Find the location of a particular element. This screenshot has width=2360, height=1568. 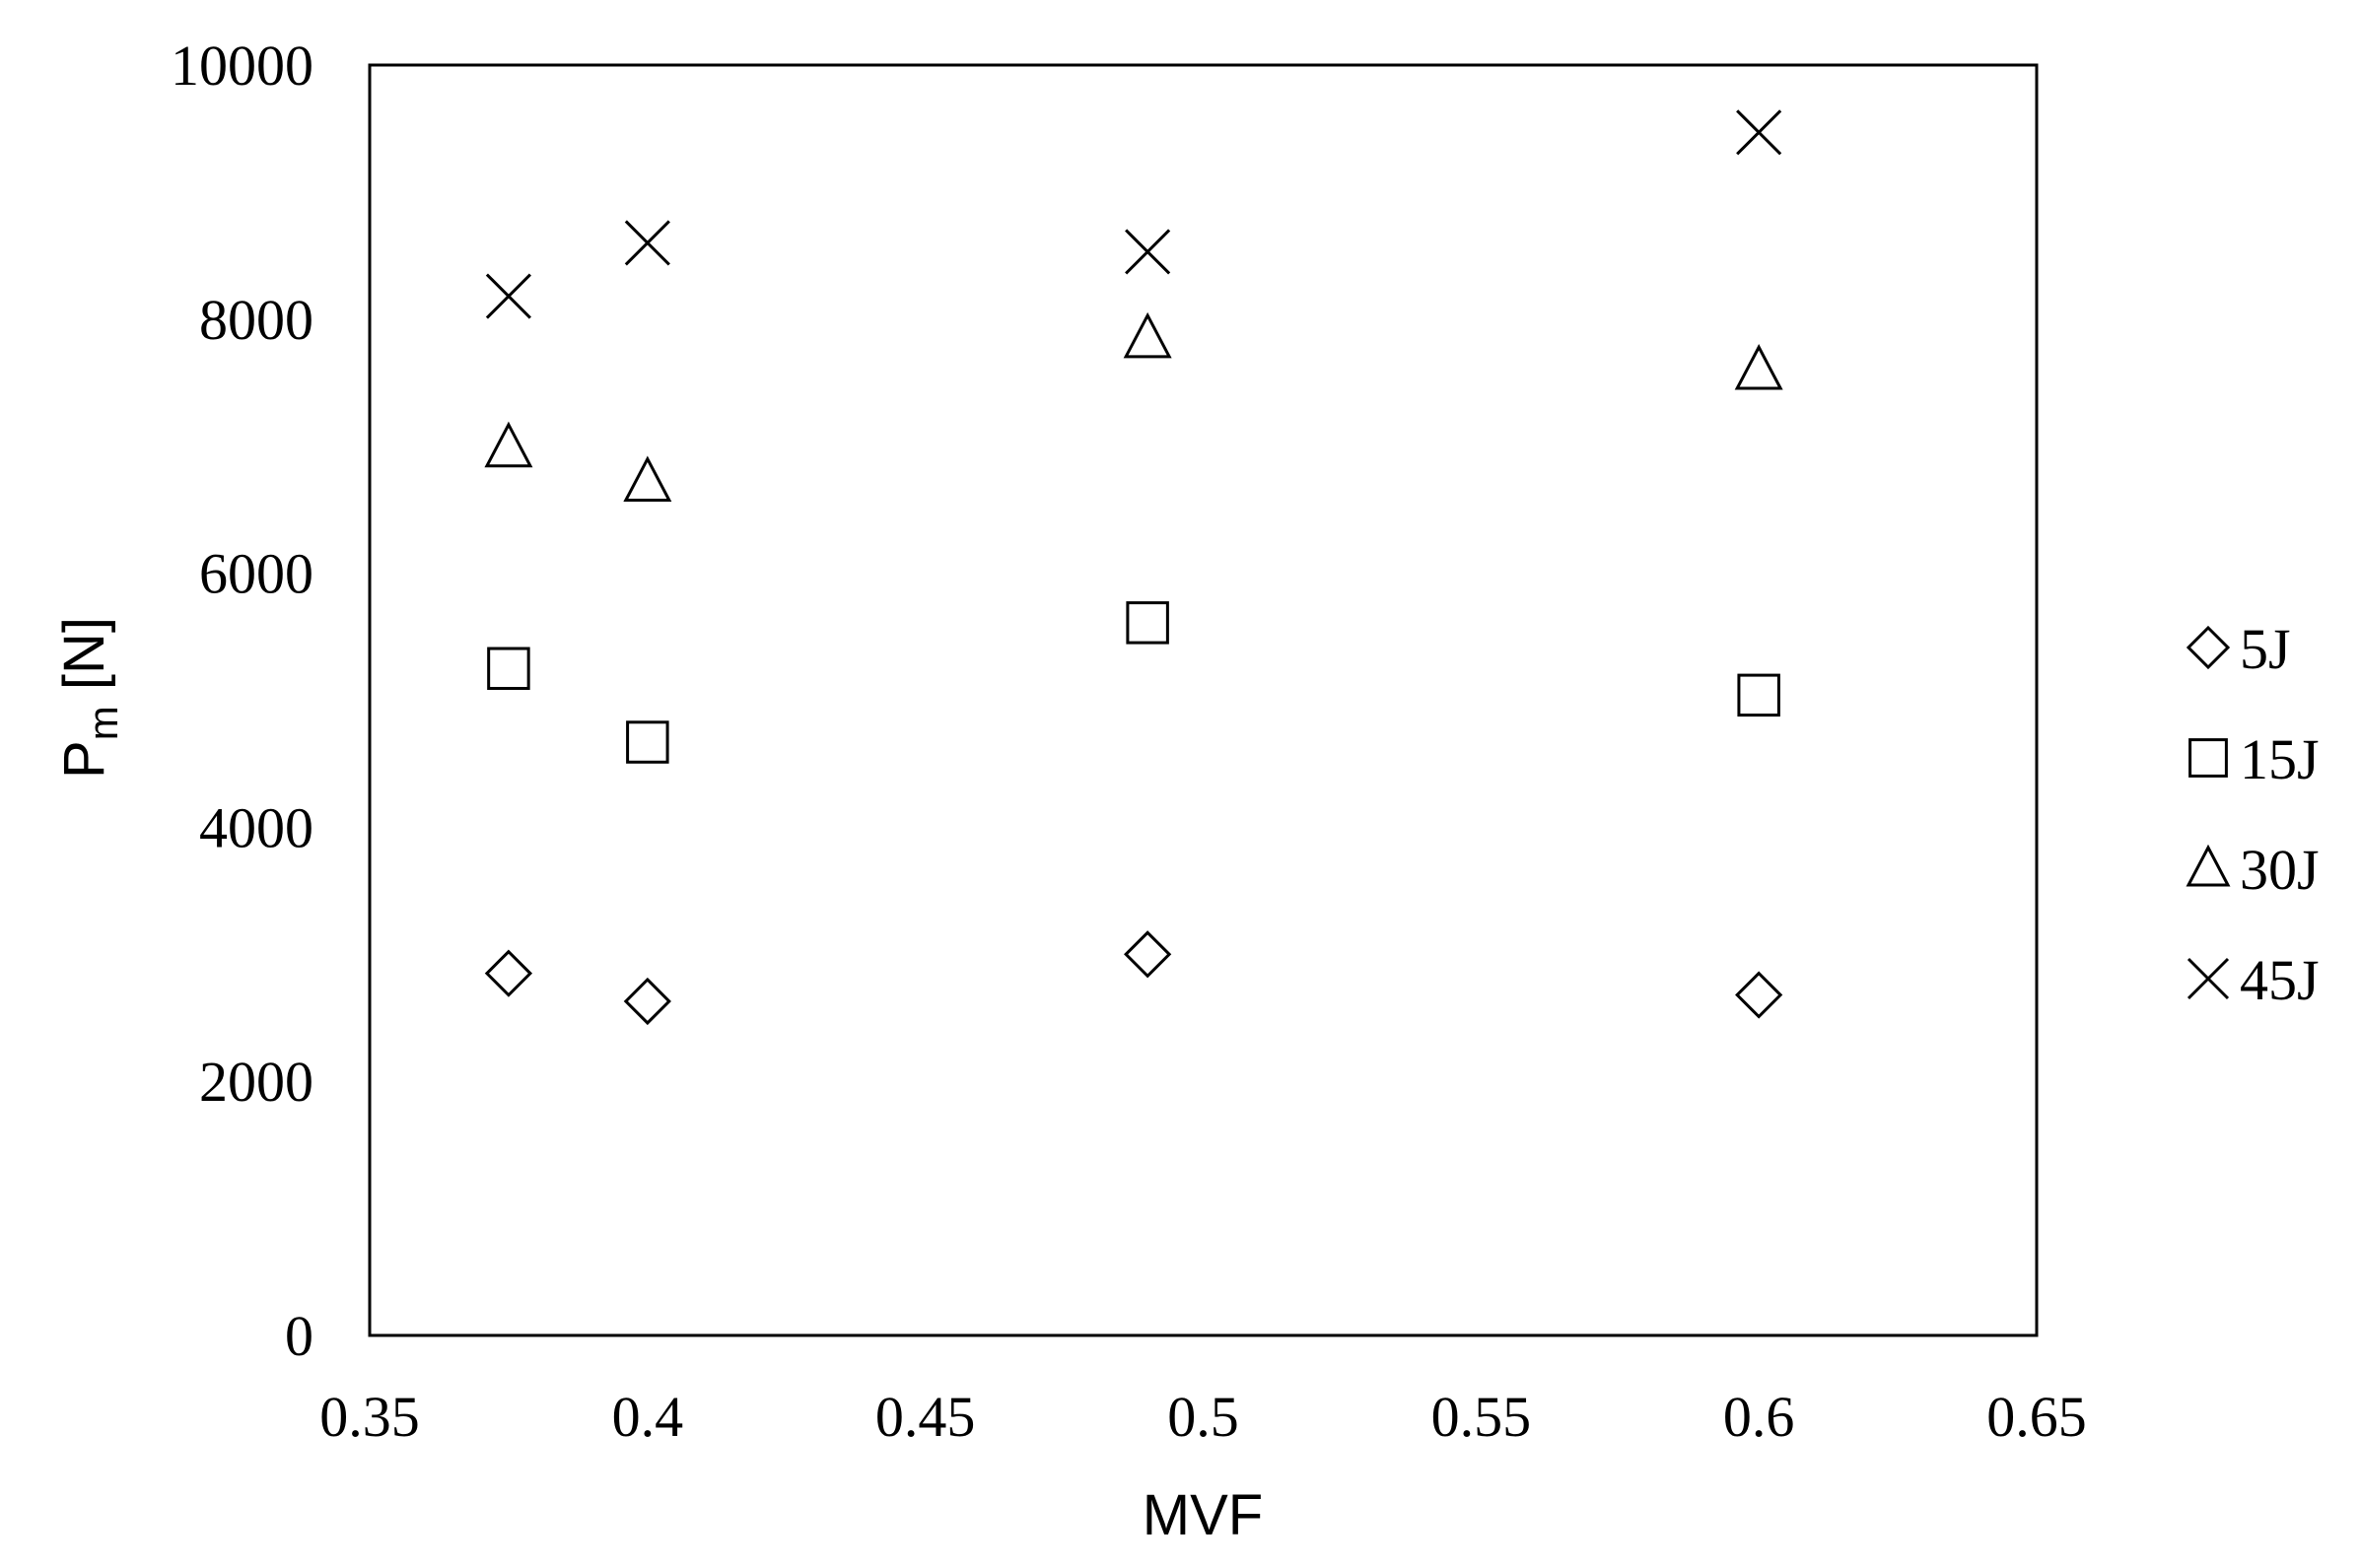

y-axis-title: Pm [N] is located at coordinates (89, 698).